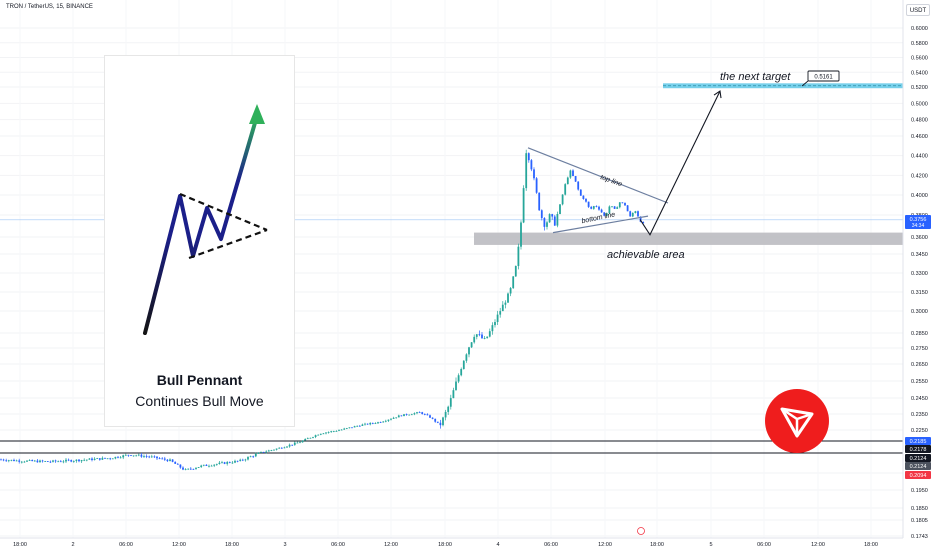 The width and height of the screenshot is (932, 550). I want to click on illustration-subtitle: Continues Bull Move, so click(199, 401).